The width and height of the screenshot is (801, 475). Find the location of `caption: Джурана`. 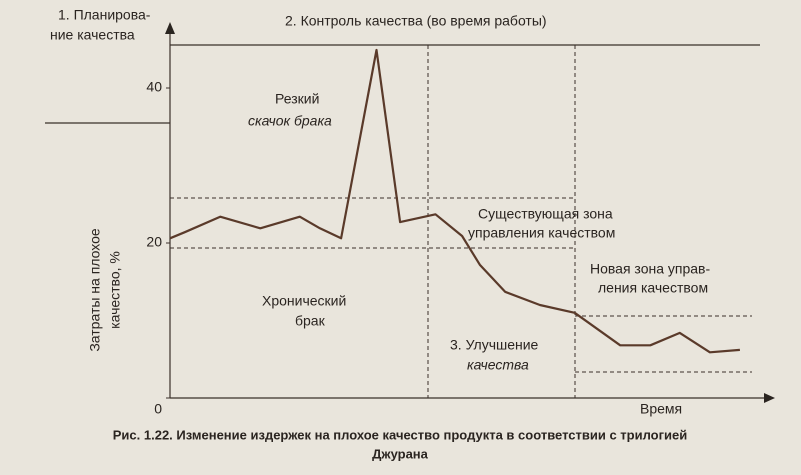

caption: Джурана is located at coordinates (400, 453).